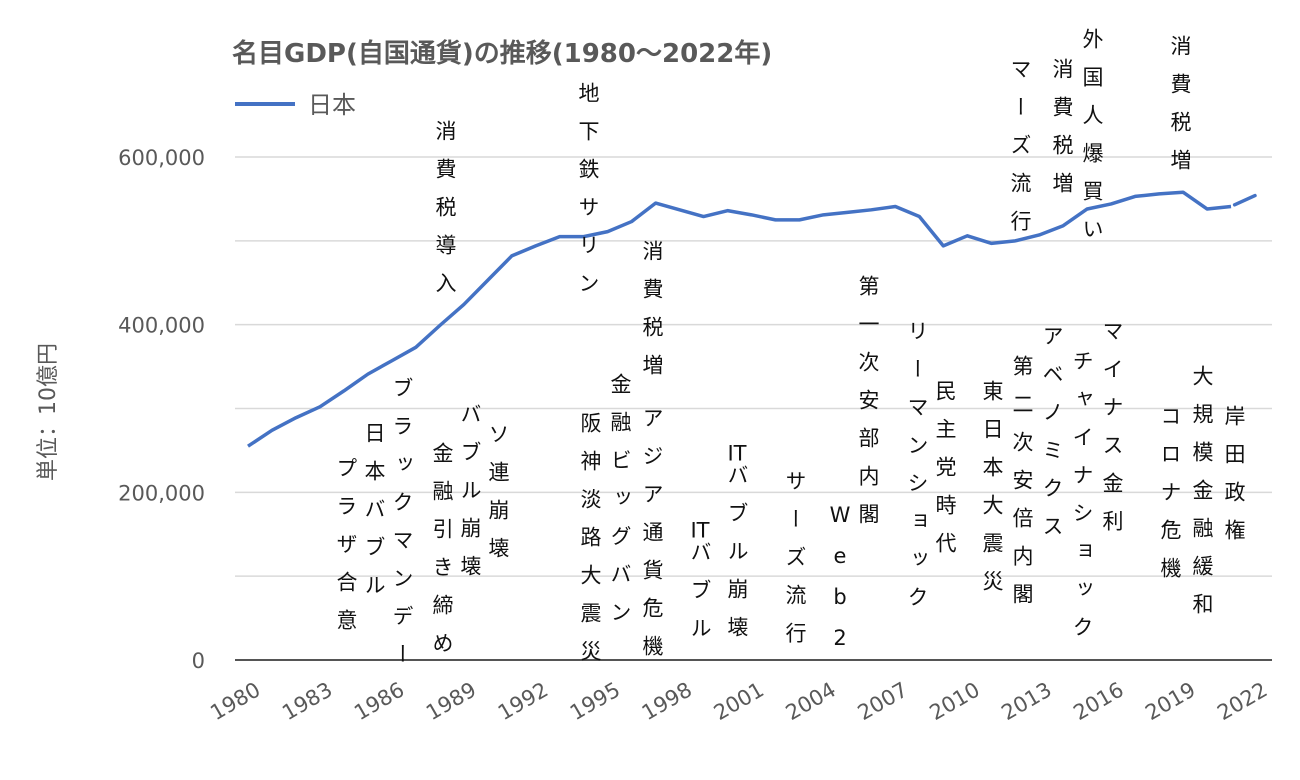 Image resolution: width=1300 pixels, height=780 pixels. Describe the element at coordinates (1098, 702) in the screenshot. I see `x-tick-label: 2016` at that location.